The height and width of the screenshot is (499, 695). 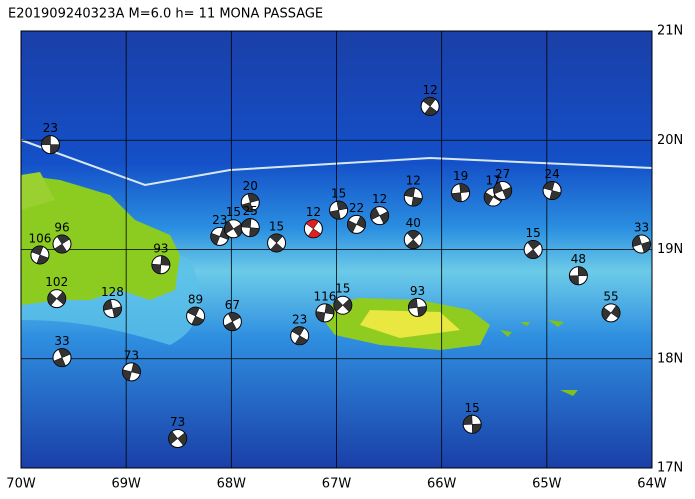 What do you see at coordinates (21, 484) in the screenshot?
I see `lon-tick-label: 70W` at bounding box center [21, 484].